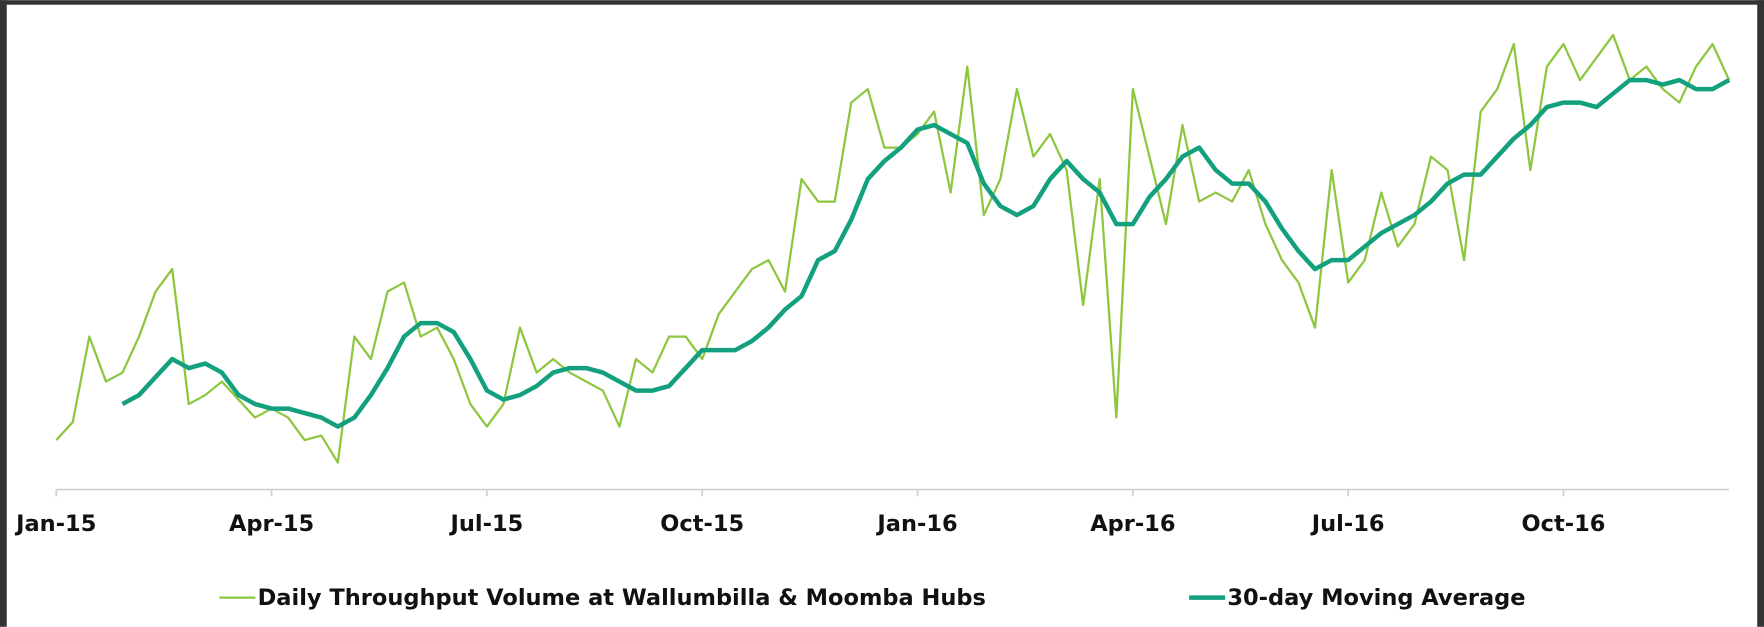  Describe the element at coordinates (1347, 524) in the screenshot. I see `x-tick-label: Jul-16` at that location.